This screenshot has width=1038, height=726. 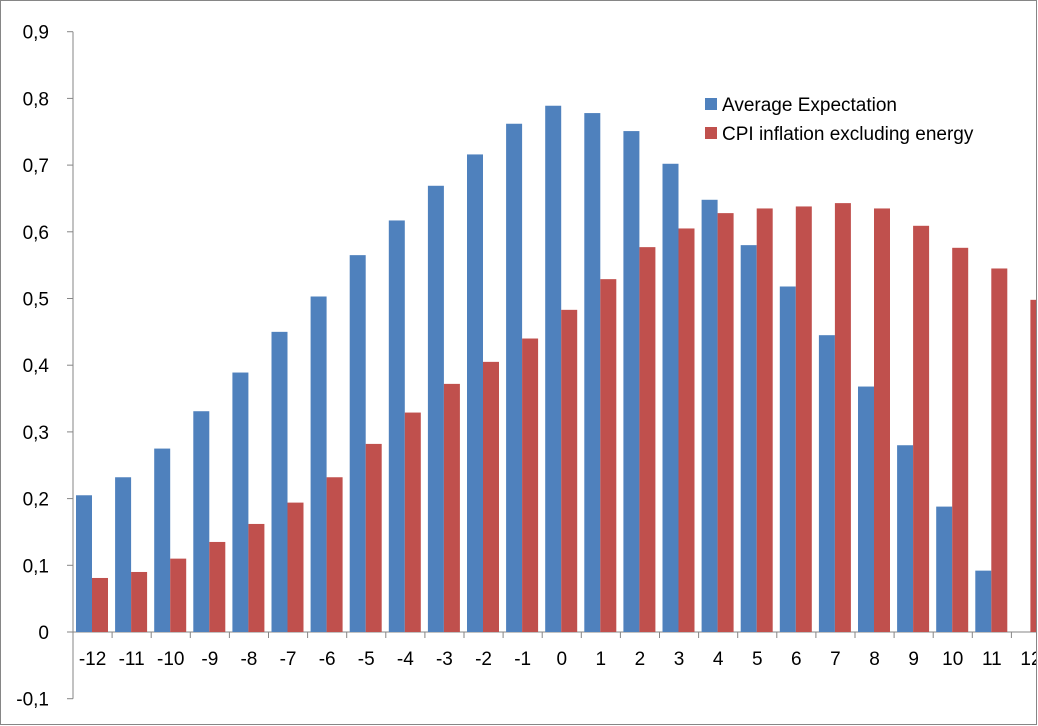 I want to click on x-tick-label: -9, so click(x=209, y=659).